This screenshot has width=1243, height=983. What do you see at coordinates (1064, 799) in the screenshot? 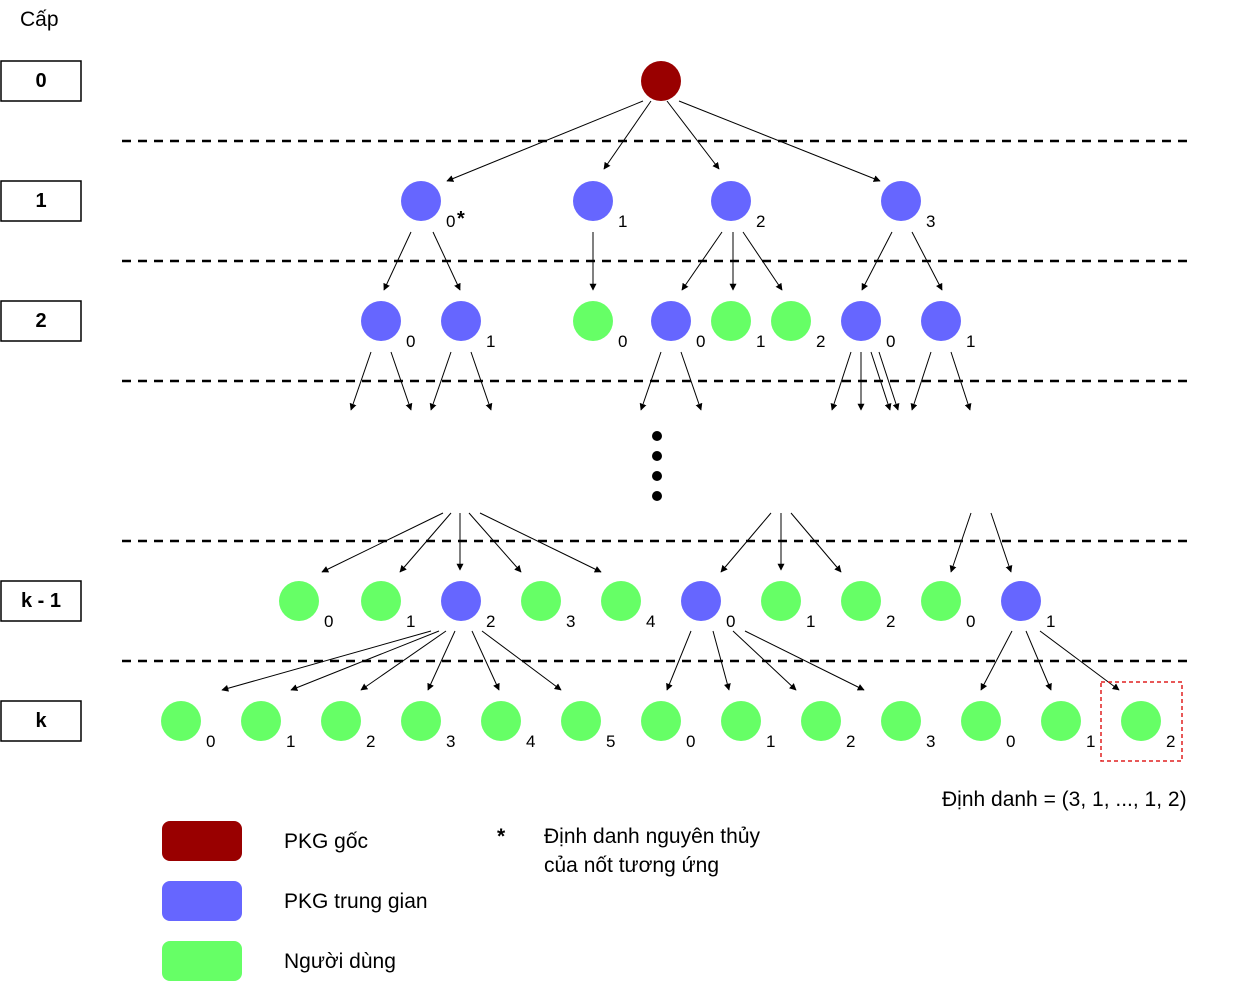
I see `identifier-text: Định danh = (3, 1, ..., 1, 2)` at bounding box center [1064, 799].